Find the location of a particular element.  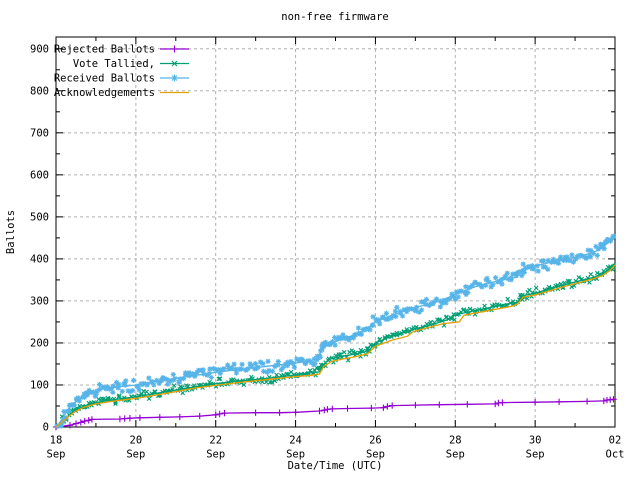

x-axis-label: Date/Time (UTC) is located at coordinates (335, 466).